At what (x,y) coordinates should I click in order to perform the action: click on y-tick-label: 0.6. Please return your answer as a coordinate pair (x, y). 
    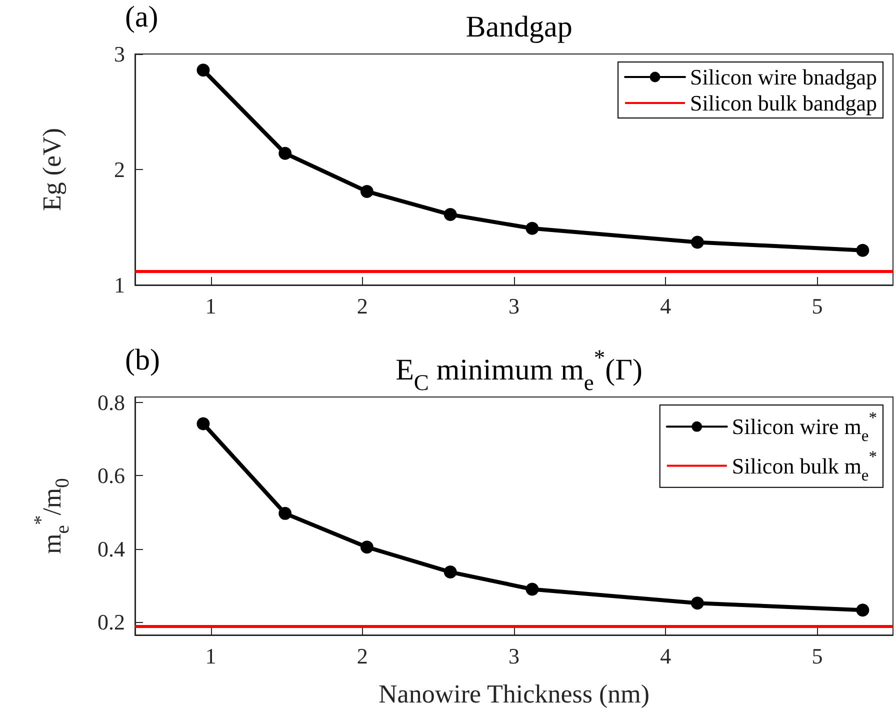
    Looking at the image, I should click on (111, 475).